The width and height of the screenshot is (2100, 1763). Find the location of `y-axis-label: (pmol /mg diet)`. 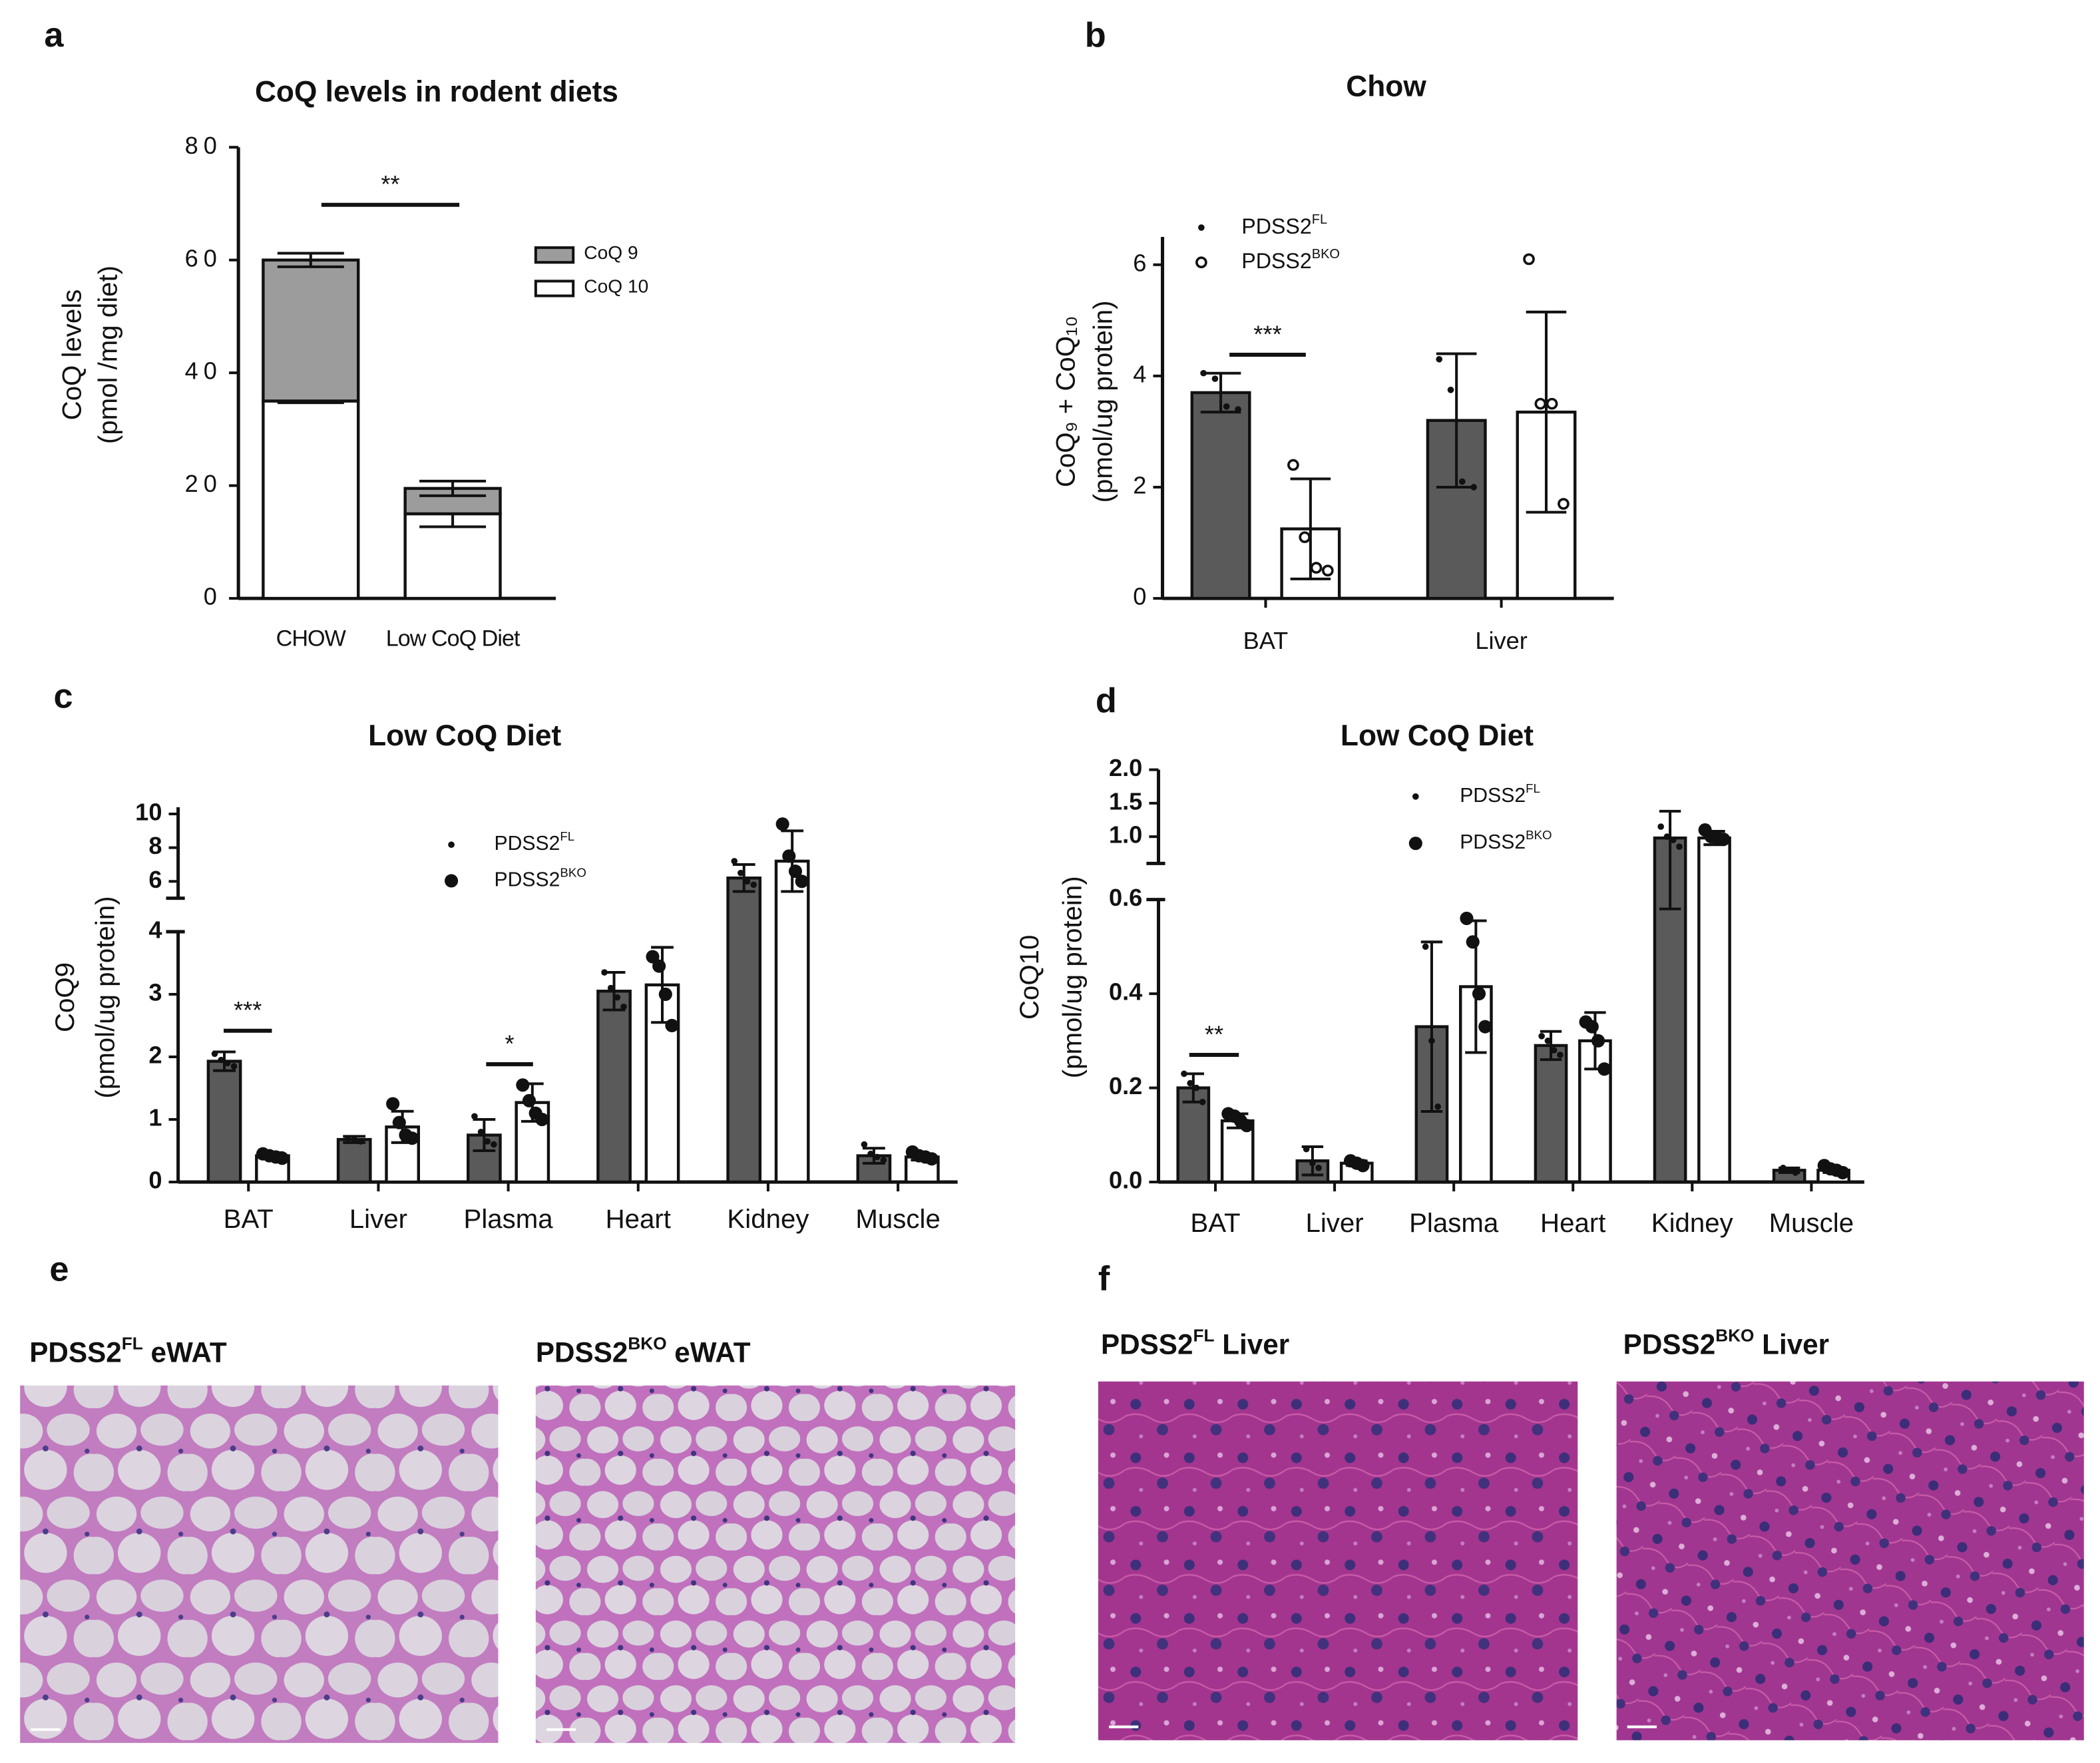

y-axis-label: (pmol /mg diet) is located at coordinates (108, 355).